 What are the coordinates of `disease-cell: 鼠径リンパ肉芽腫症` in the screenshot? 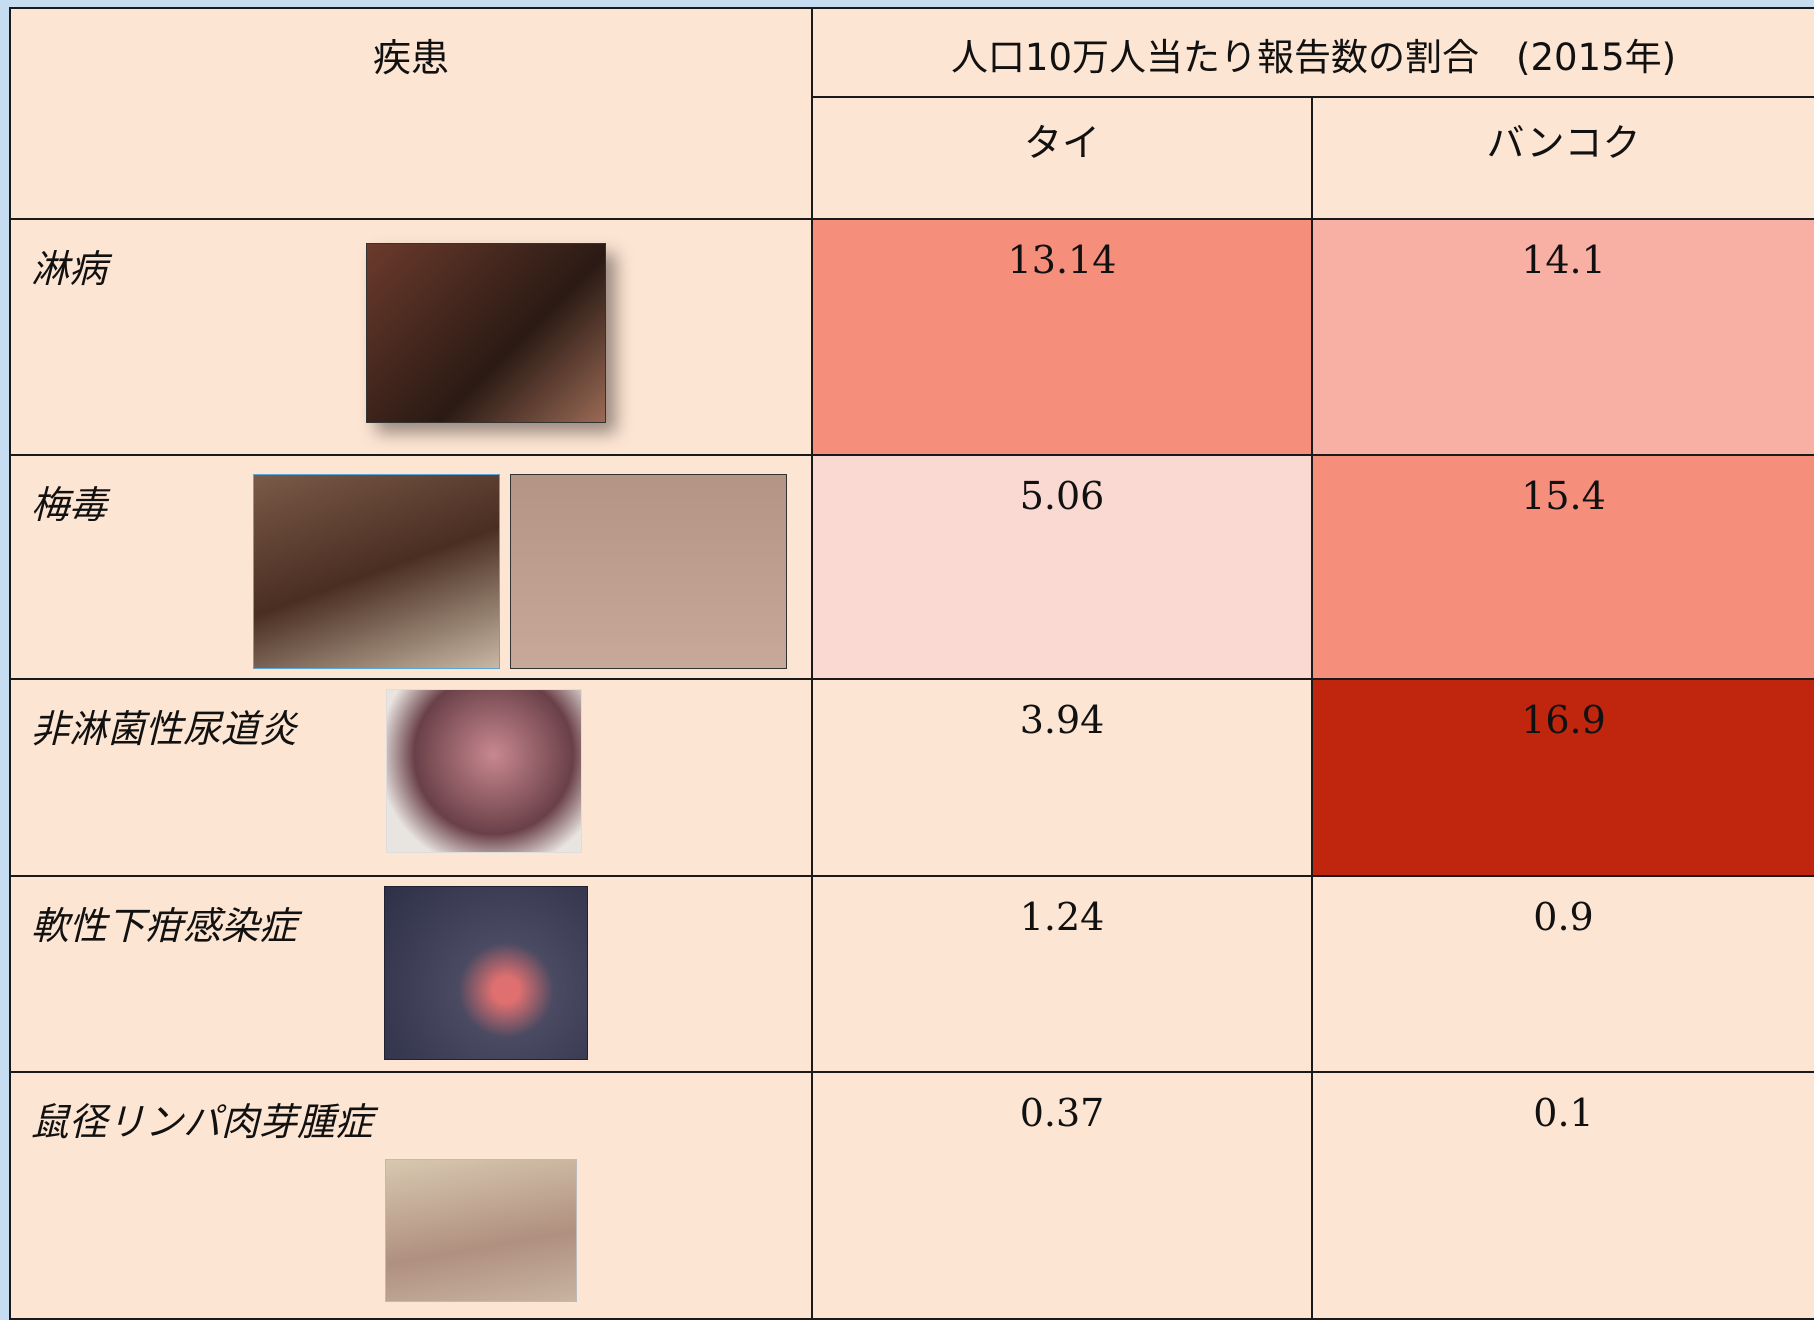 It's located at (411, 1195).